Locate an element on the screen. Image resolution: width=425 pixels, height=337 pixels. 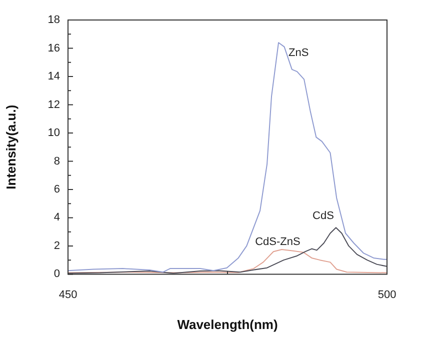
x-tick-label: 500 is located at coordinates (387, 294).